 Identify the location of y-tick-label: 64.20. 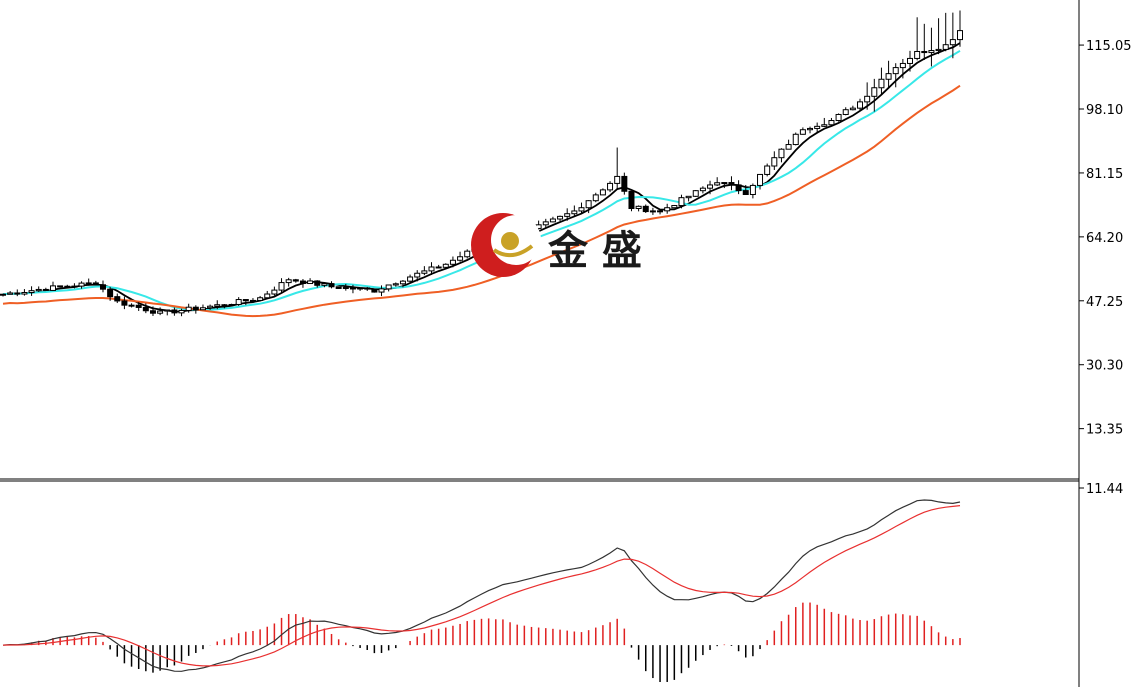
(1104, 238).